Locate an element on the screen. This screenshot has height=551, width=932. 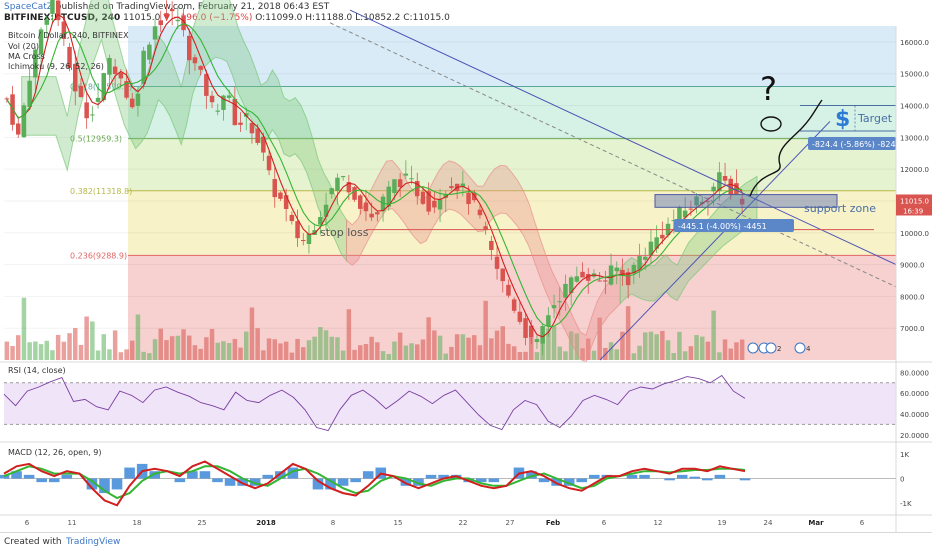
price-tick-label: 12000.0 is located at coordinates (914, 170).